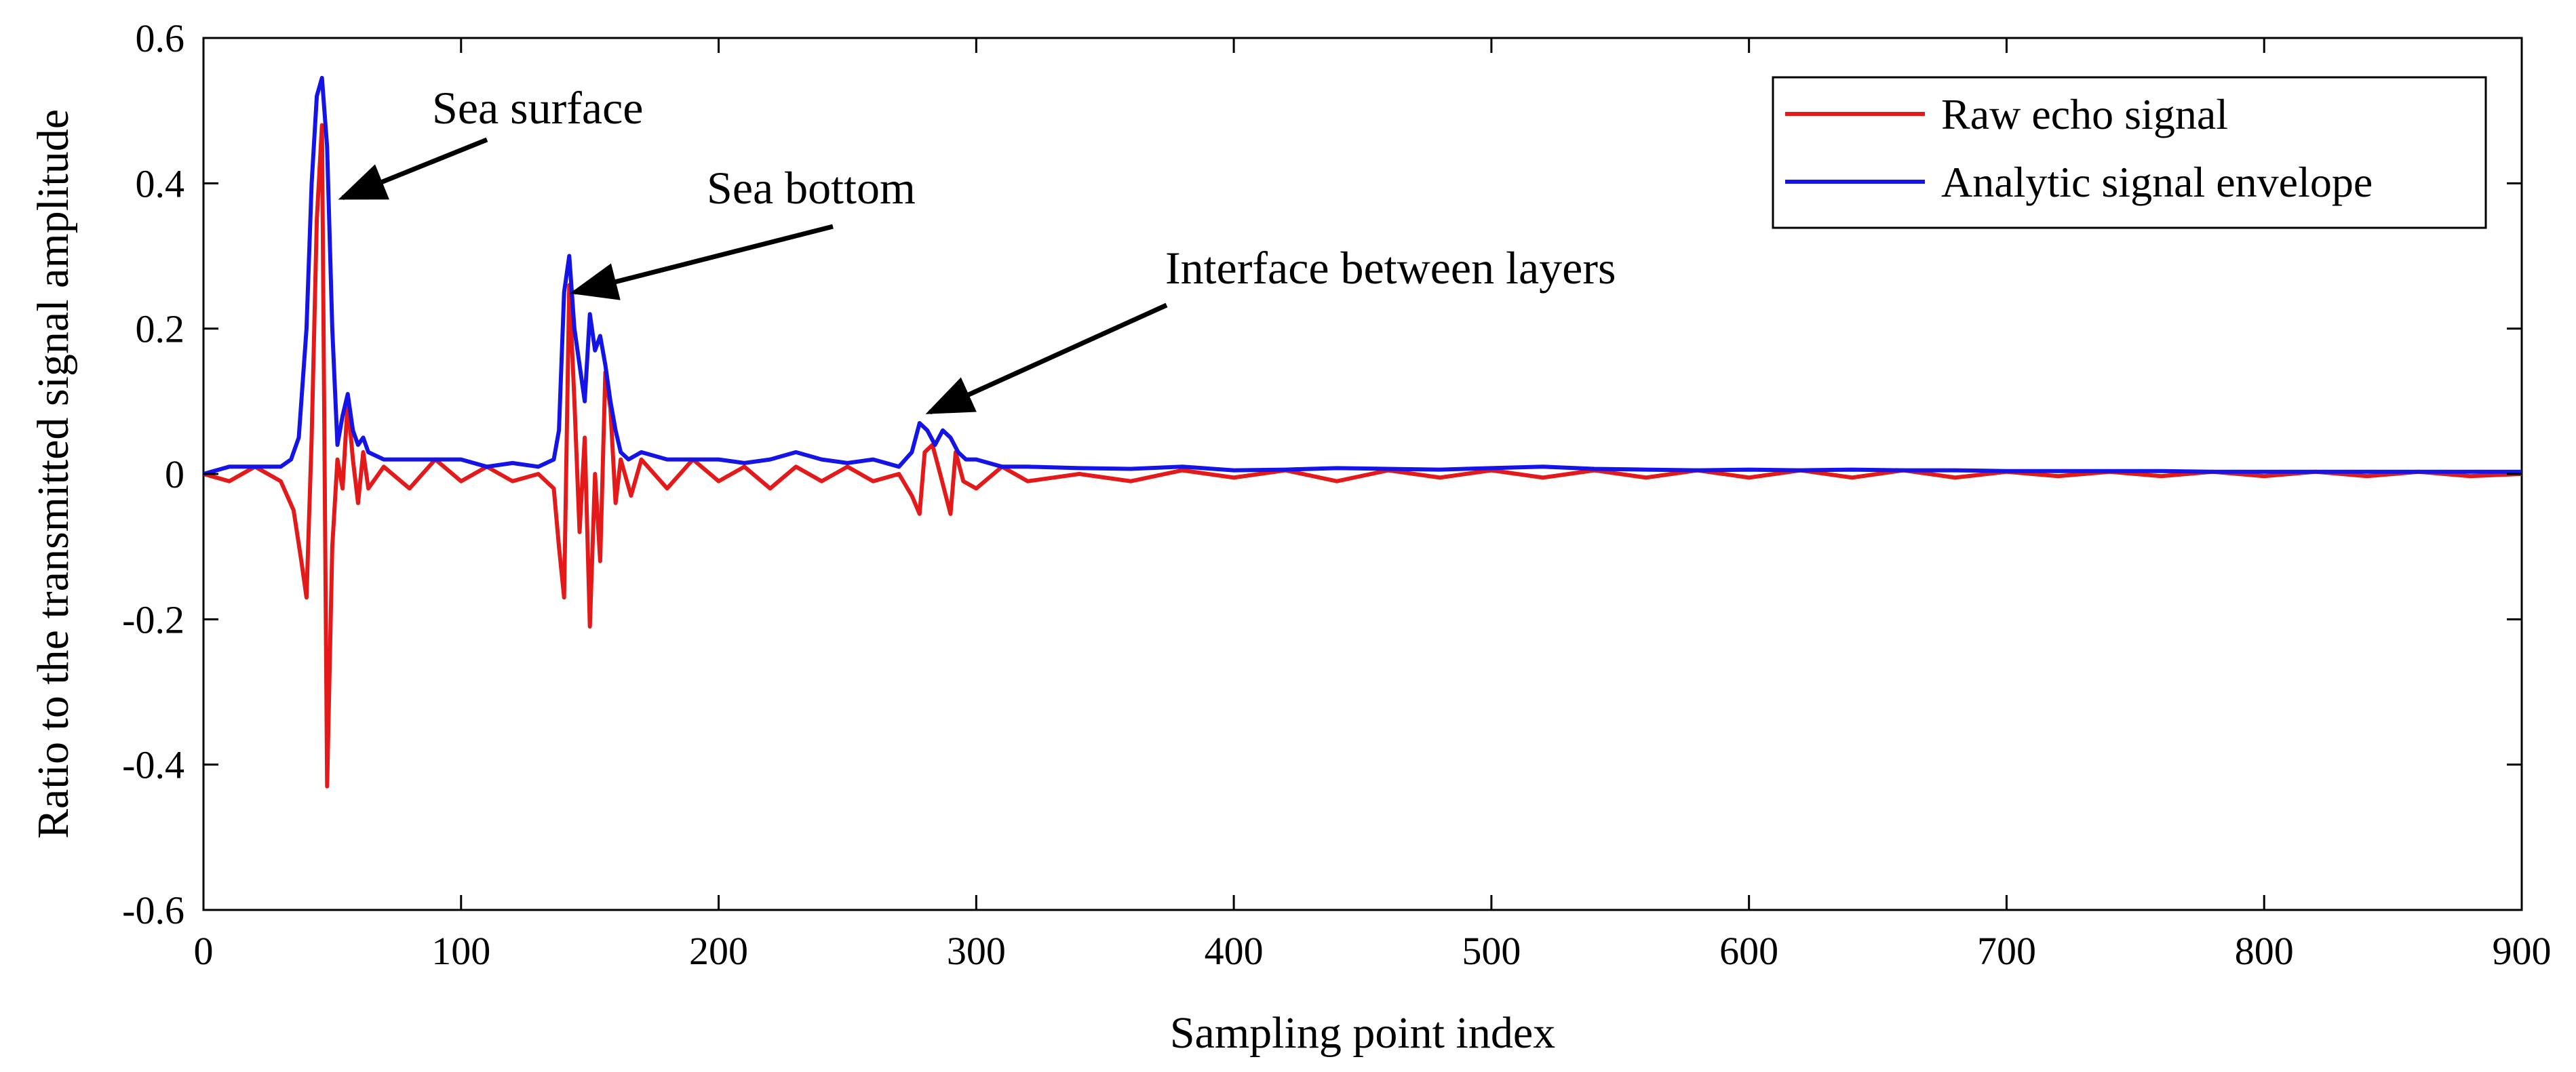  What do you see at coordinates (160, 38) in the screenshot?
I see `y-tick-label: 0.6` at bounding box center [160, 38].